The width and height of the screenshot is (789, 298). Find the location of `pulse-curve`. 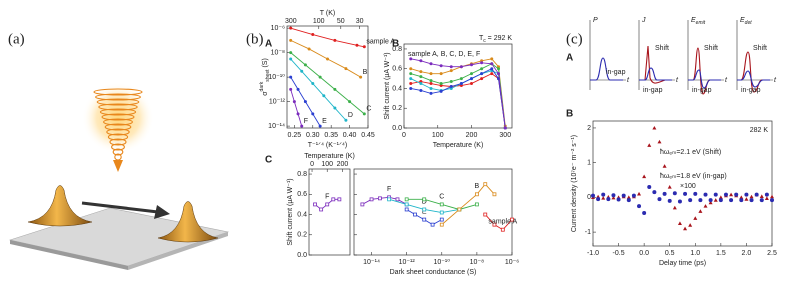

pulse-curve is located at coordinates (606, 69).